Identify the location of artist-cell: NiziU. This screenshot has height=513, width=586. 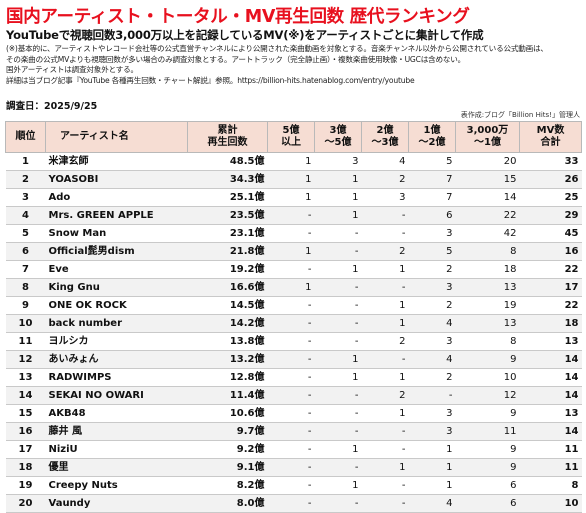
(116, 449).